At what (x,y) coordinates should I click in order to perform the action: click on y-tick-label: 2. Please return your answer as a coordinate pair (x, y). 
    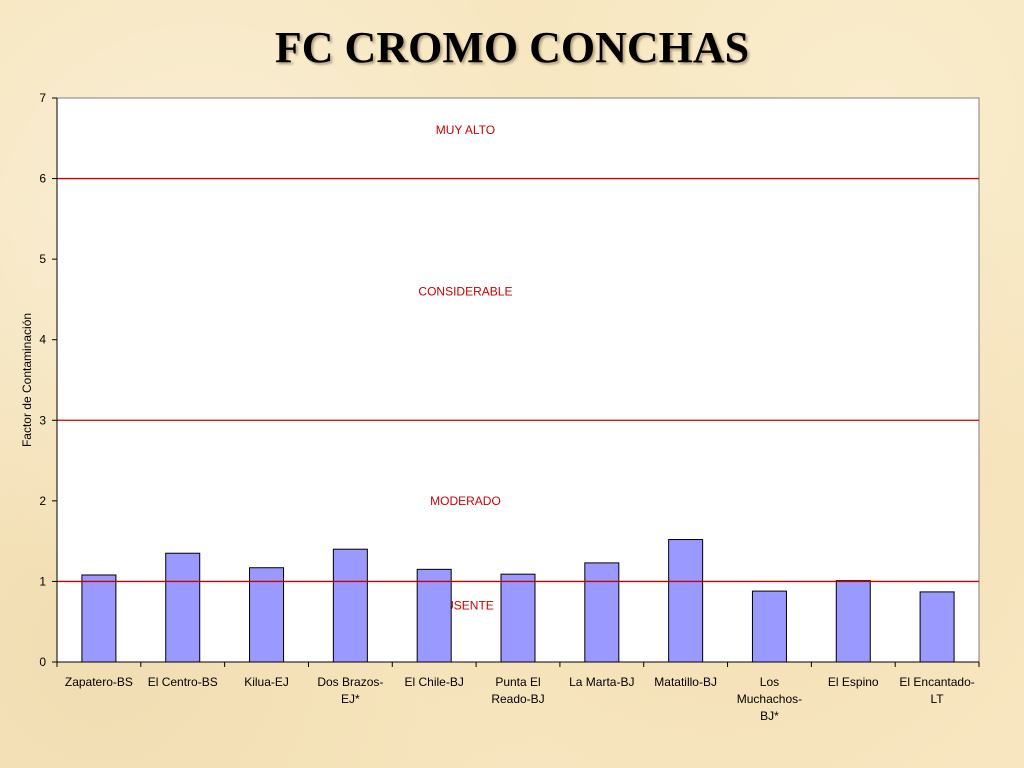
    Looking at the image, I should click on (42, 501).